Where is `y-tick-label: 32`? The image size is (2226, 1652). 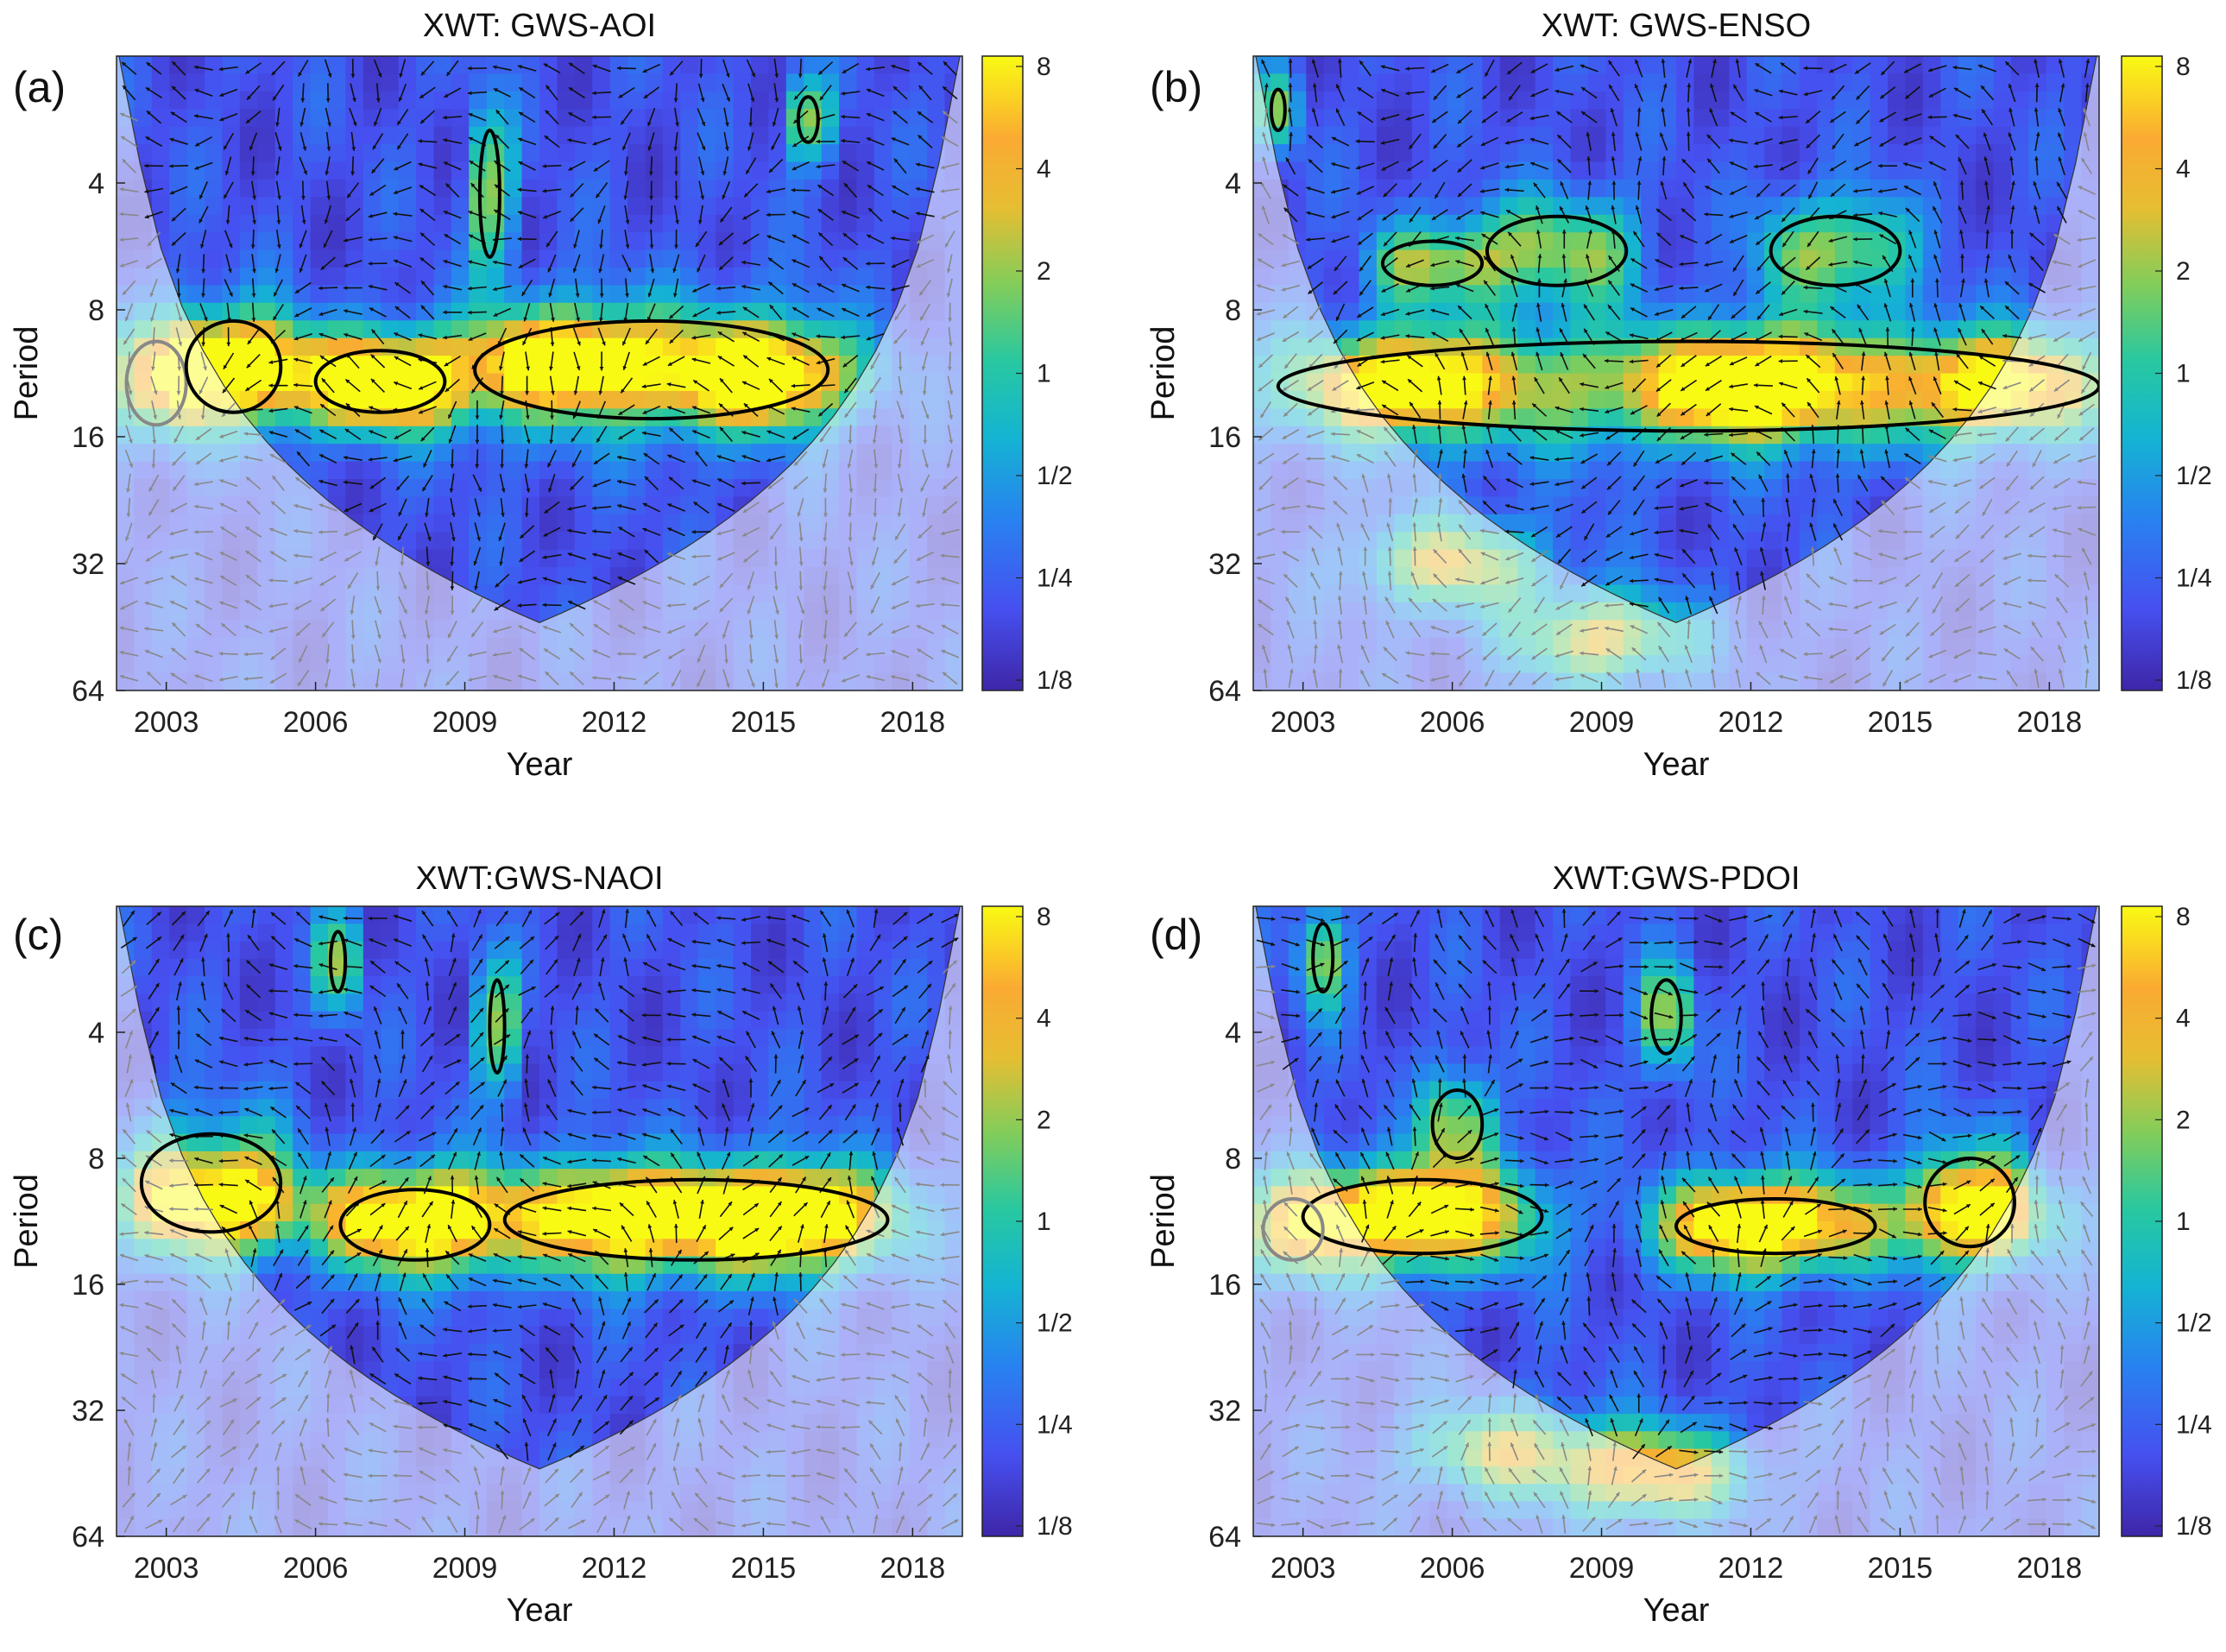
y-tick-label: 32 is located at coordinates (88, 564).